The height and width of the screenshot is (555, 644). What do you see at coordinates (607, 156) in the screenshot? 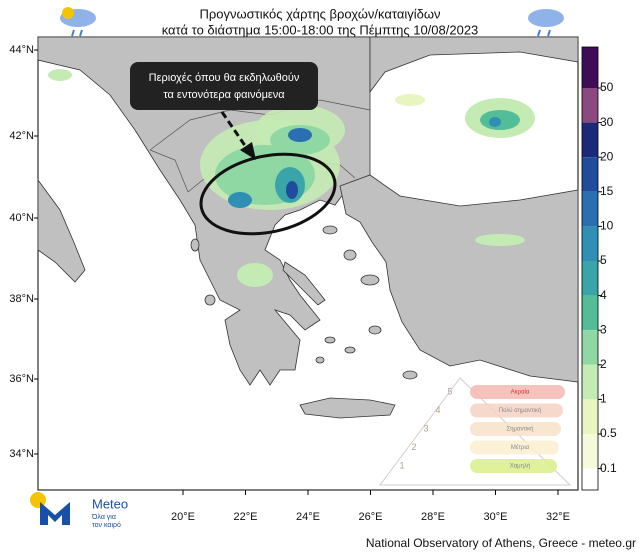
I see `colorbar-label: 20` at bounding box center [607, 156].